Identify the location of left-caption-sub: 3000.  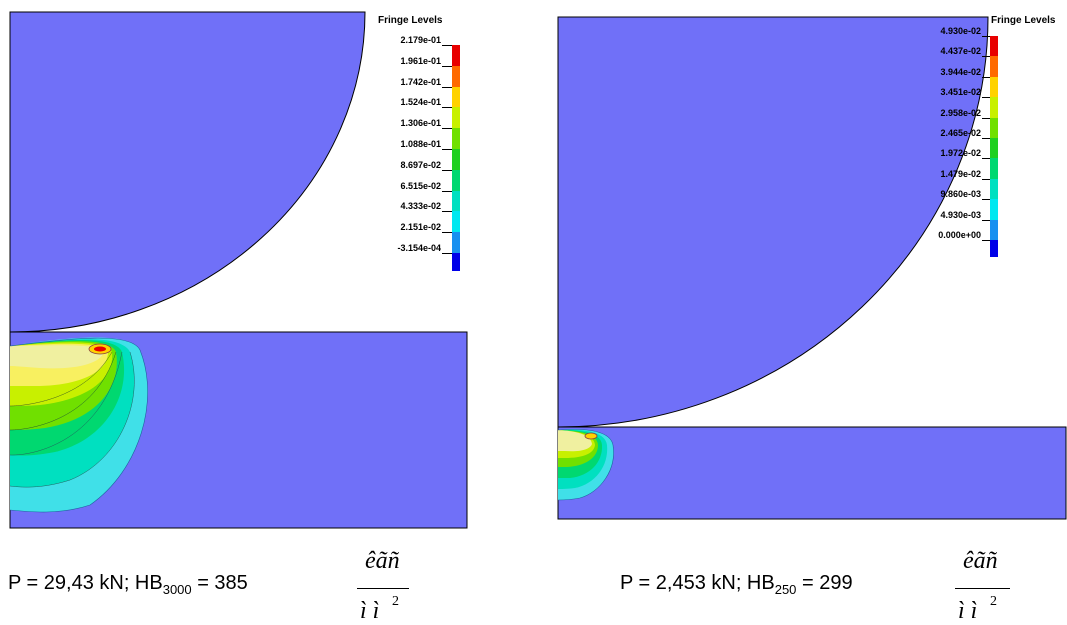
(177, 589).